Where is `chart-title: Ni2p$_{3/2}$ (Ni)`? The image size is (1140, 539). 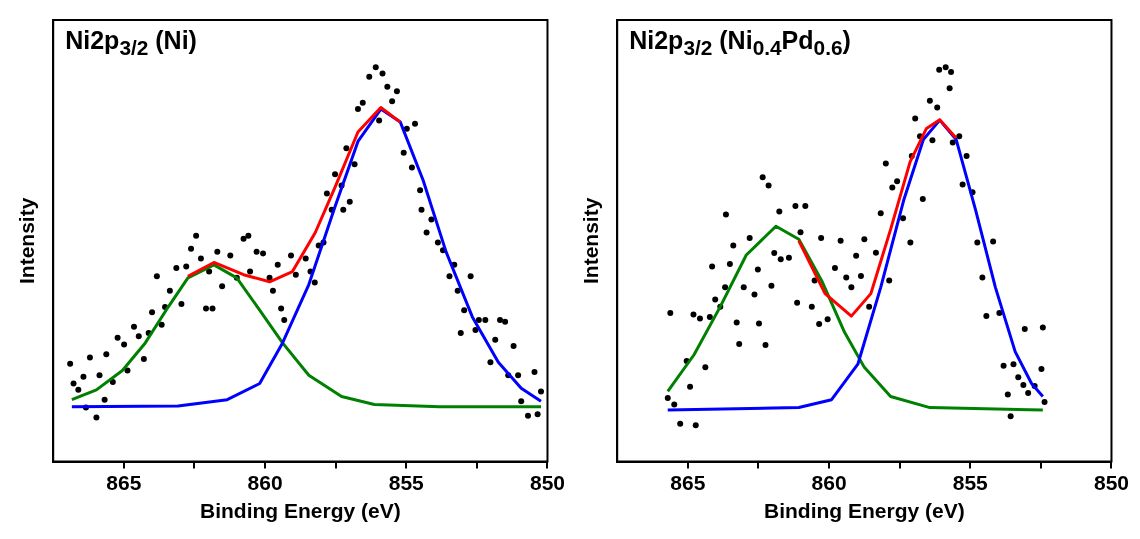 chart-title: Ni2p$_{3/2}$ (Ni) is located at coordinates (131, 43).